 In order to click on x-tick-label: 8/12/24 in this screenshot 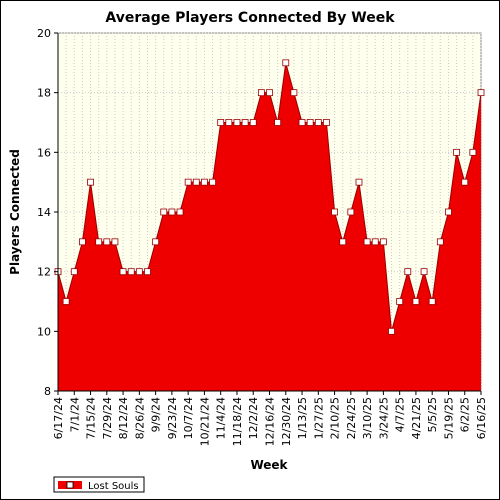, I will do `click(123, 418)`.